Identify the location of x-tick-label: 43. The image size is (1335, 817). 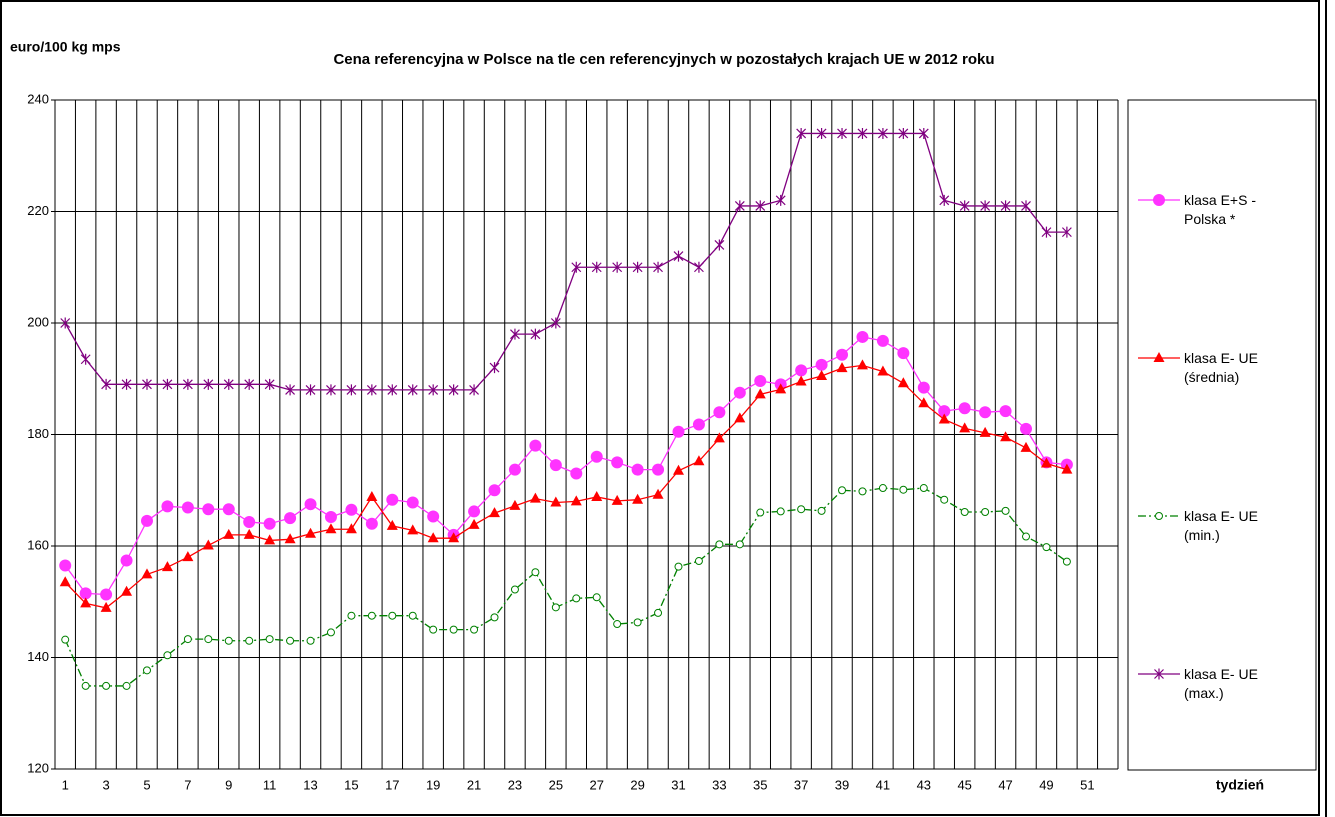
(924, 784).